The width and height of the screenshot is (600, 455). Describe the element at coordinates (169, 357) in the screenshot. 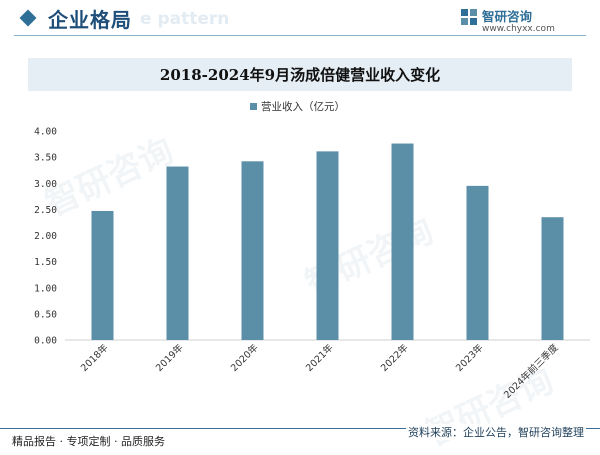

I see `x-tick-label: 2019年` at that location.